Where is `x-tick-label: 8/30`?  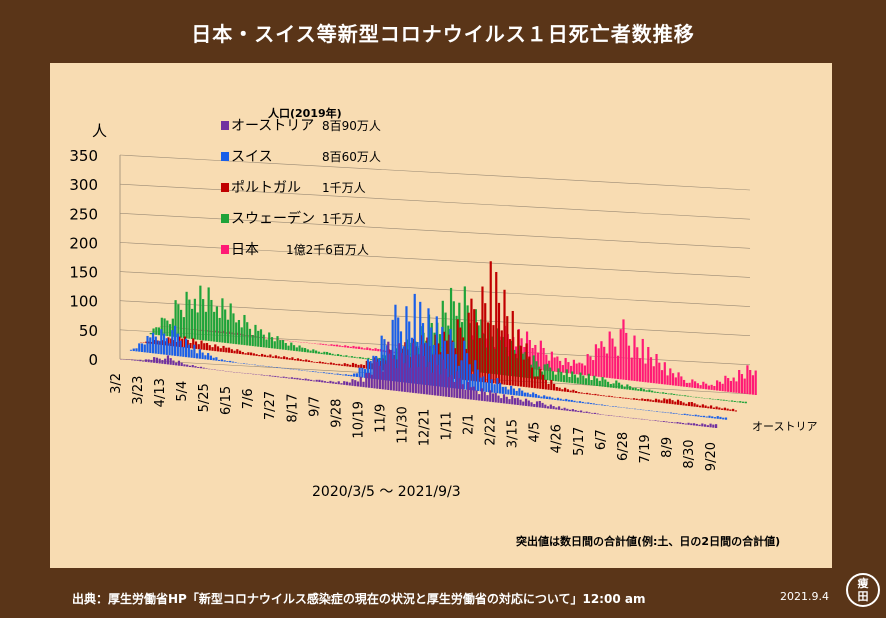
x-tick-label: 8/30 is located at coordinates (689, 453).